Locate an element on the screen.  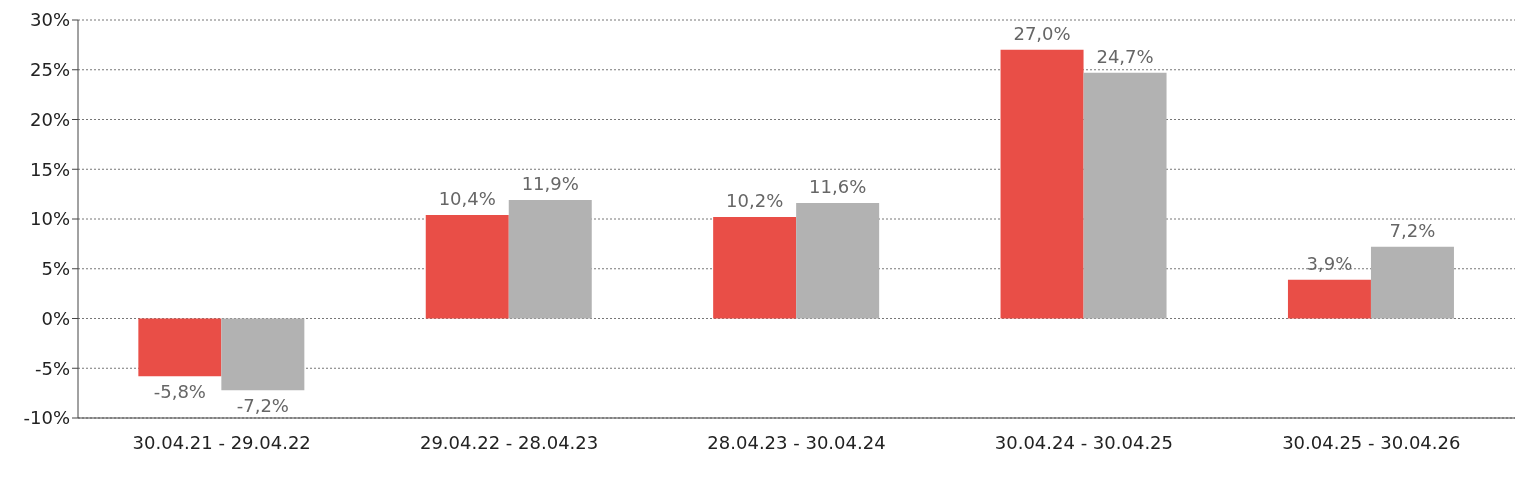
y-tick-label: 10% is located at coordinates (49, 219).